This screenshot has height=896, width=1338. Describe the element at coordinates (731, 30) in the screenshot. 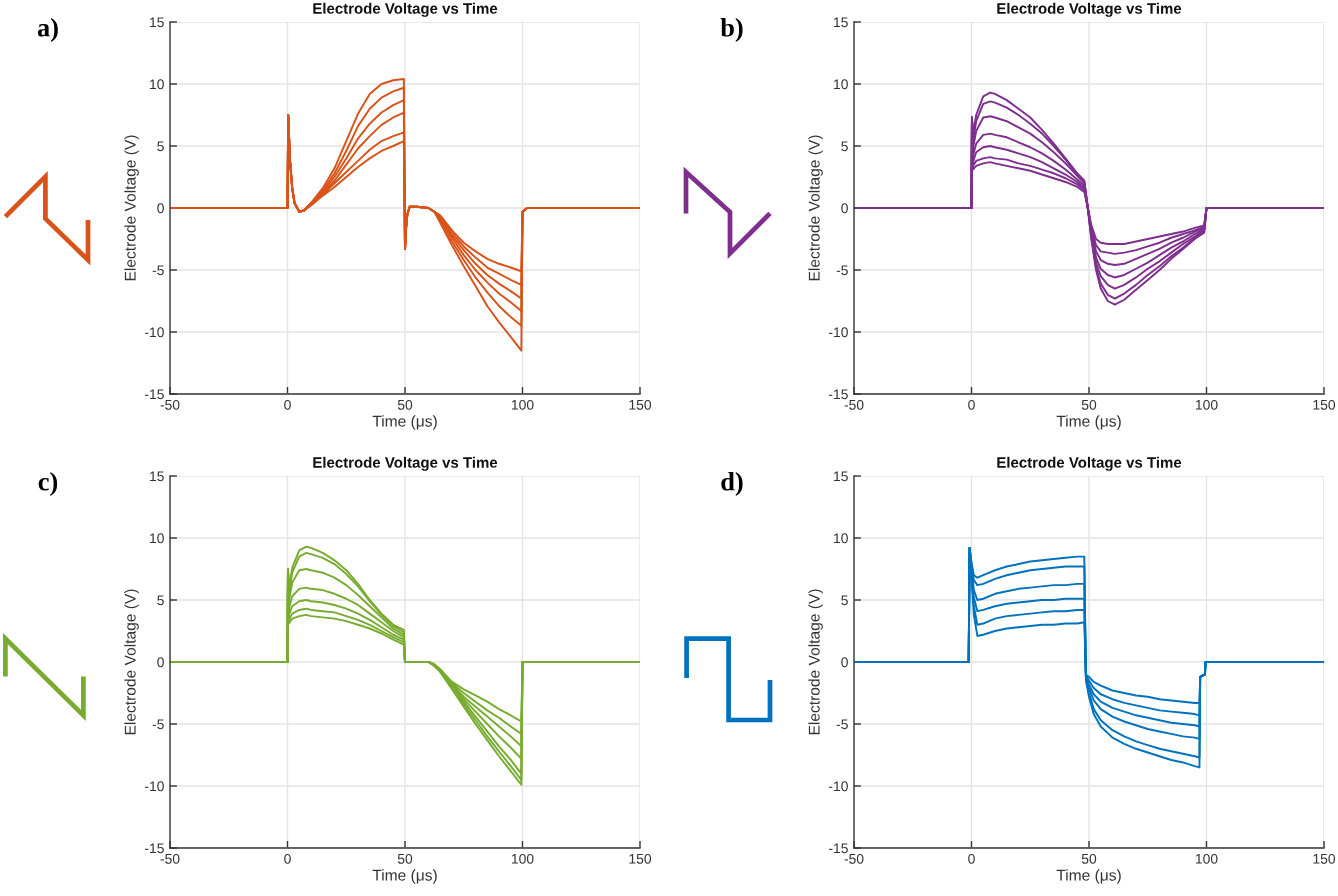

I see `text: b)` at that location.